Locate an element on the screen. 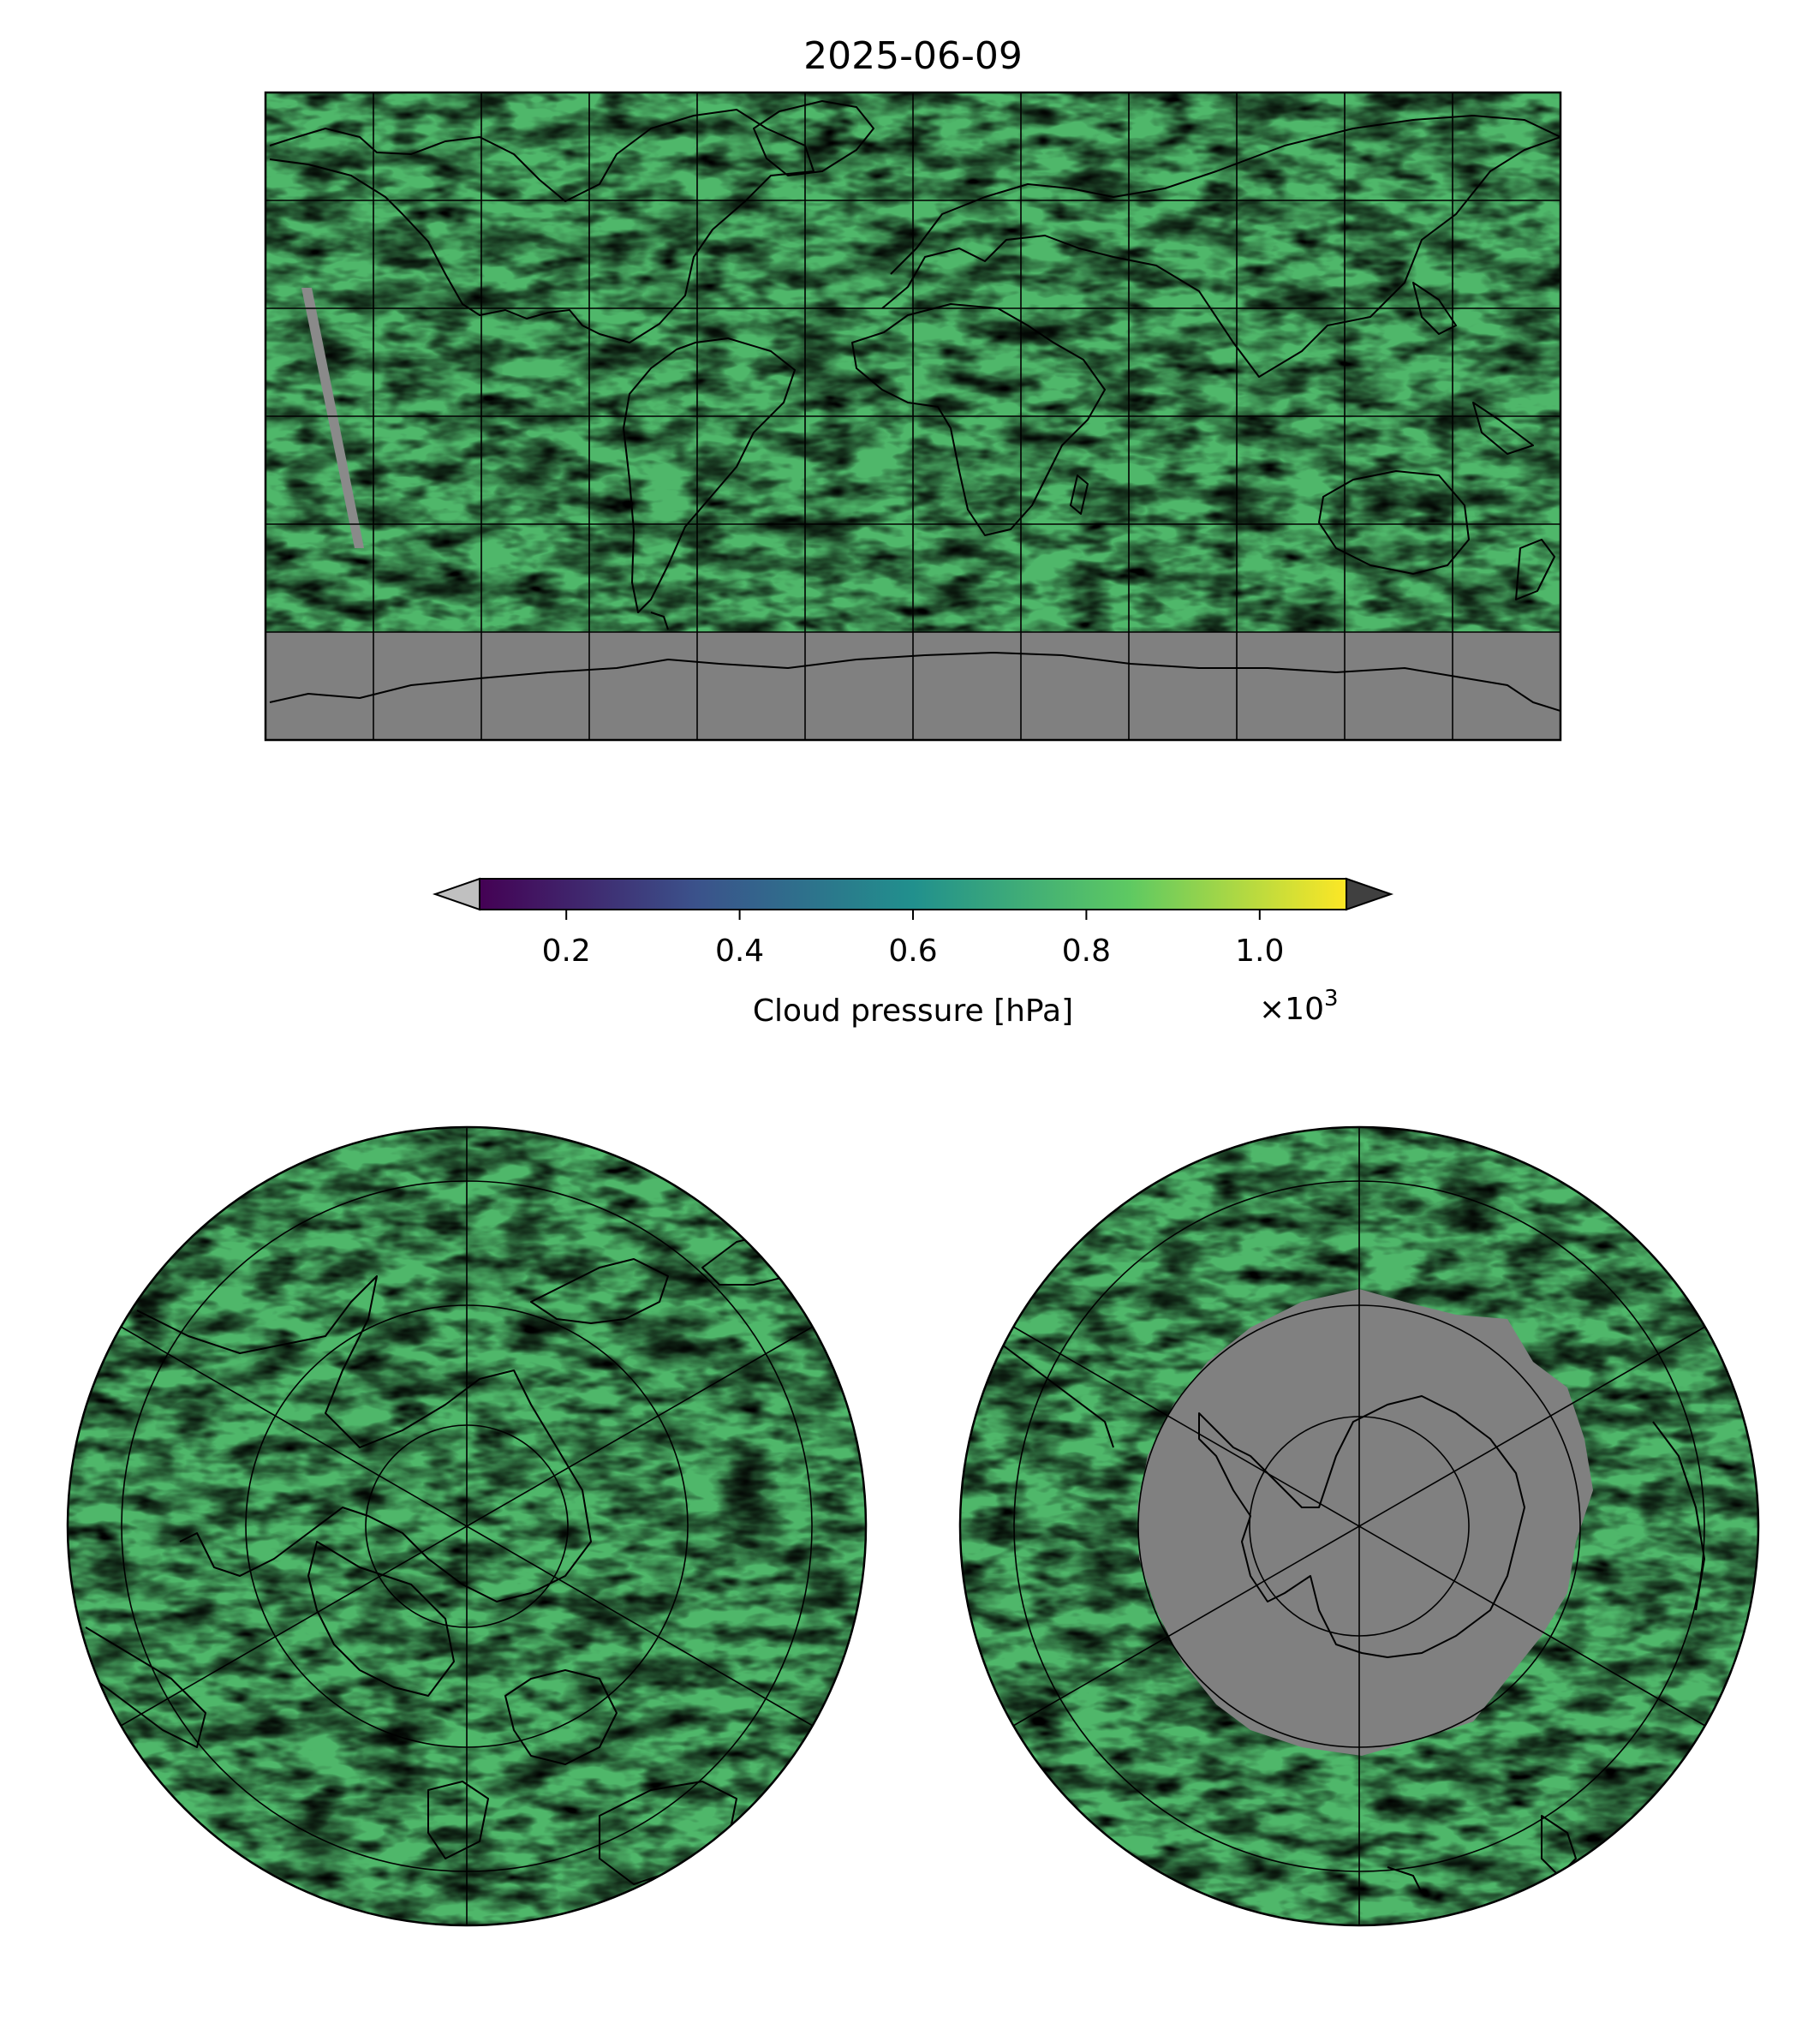  colorbar-offset-base: ×10 is located at coordinates (1291, 1009).